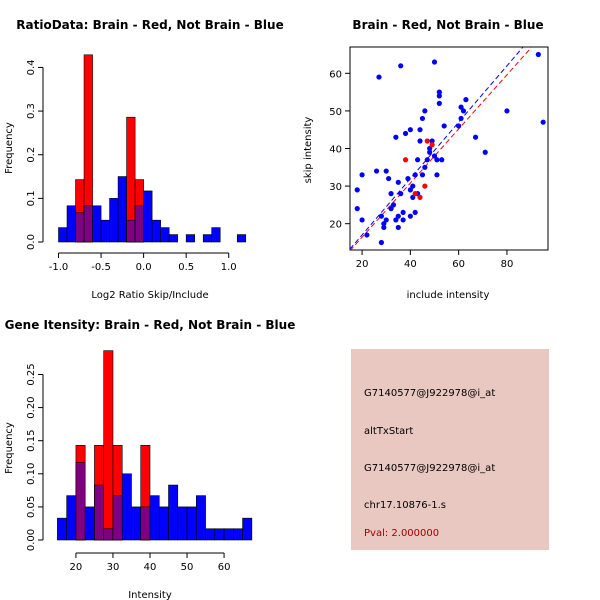 The height and width of the screenshot is (600, 600). Describe the element at coordinates (150, 595) in the screenshot. I see `intensity-histogram-xlabel: Intensity` at that location.